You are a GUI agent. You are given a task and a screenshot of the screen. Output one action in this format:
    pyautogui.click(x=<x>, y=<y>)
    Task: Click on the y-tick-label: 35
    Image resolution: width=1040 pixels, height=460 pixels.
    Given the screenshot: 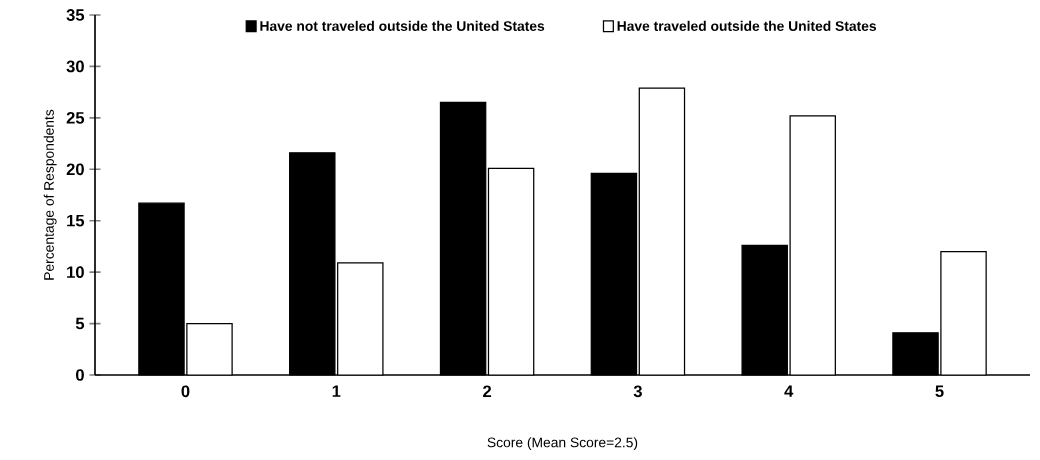 What is the action you would take?
    pyautogui.click(x=75, y=15)
    